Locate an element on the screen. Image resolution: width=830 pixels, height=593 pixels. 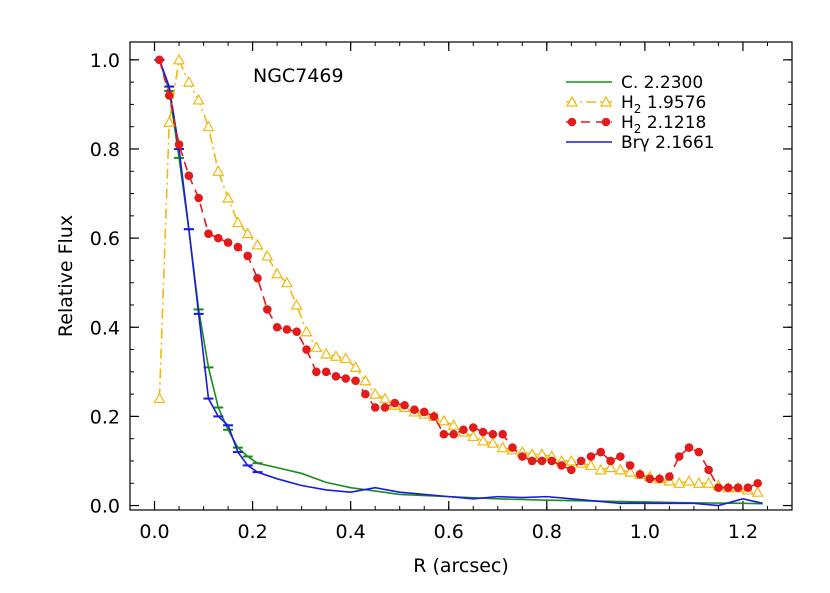
x-tick-label: 0.2 is located at coordinates (252, 532).